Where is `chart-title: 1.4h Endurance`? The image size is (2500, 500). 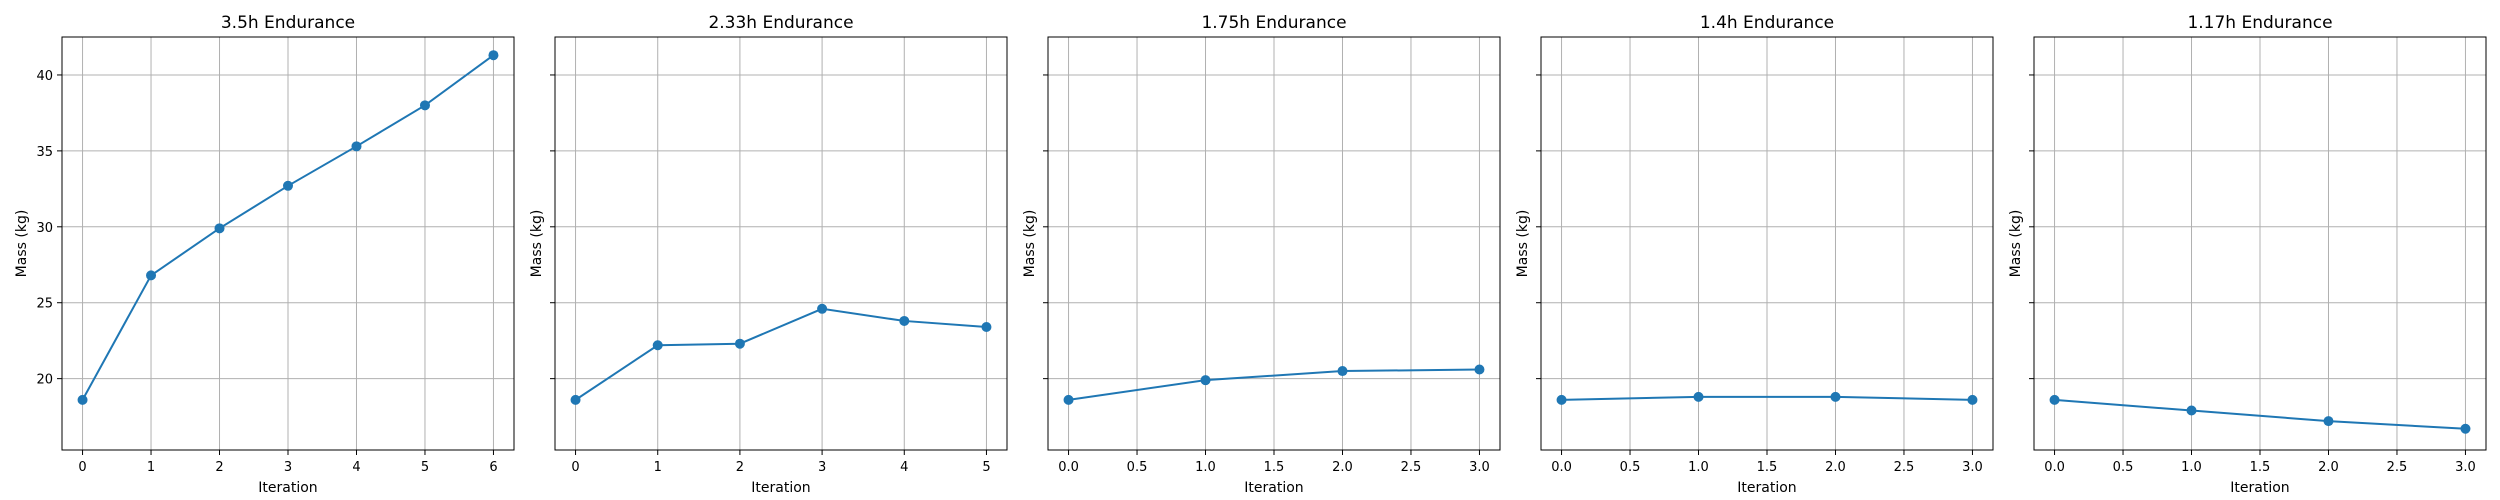 chart-title: 1.4h Endurance is located at coordinates (1767, 23).